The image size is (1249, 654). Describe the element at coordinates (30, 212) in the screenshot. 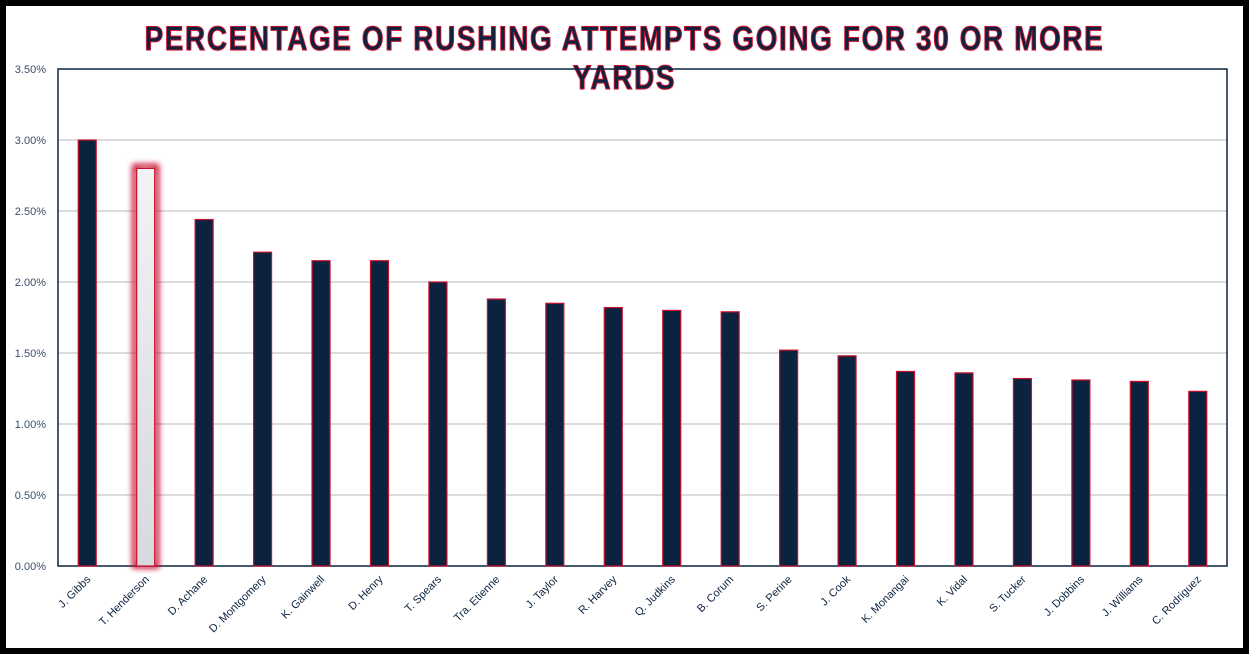

I see `y-tick-label: 2.50%` at that location.